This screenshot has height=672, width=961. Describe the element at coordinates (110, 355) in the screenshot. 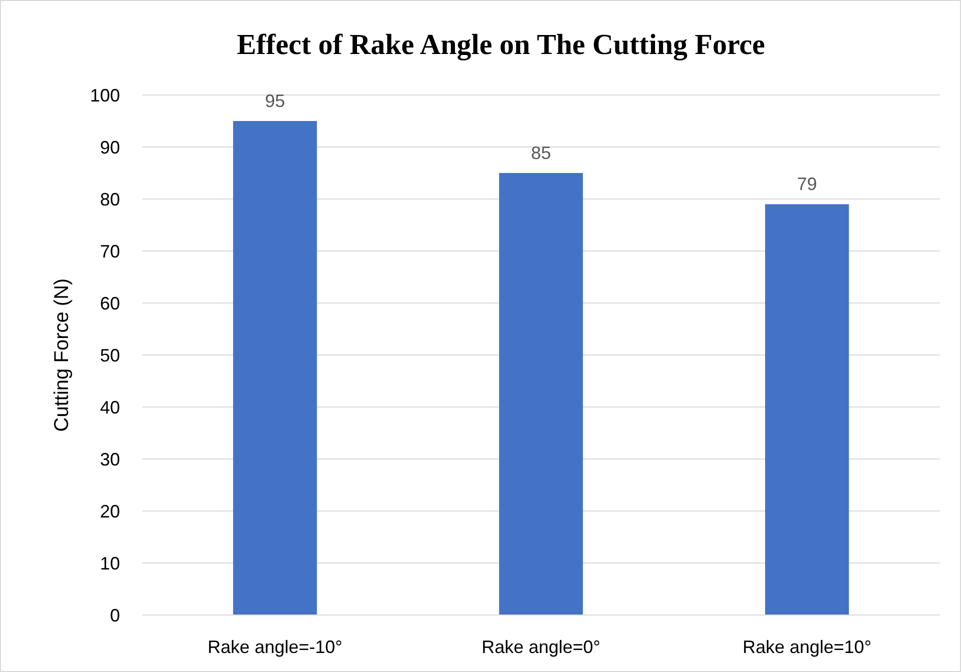

I see `y-tick-label: 50` at that location.